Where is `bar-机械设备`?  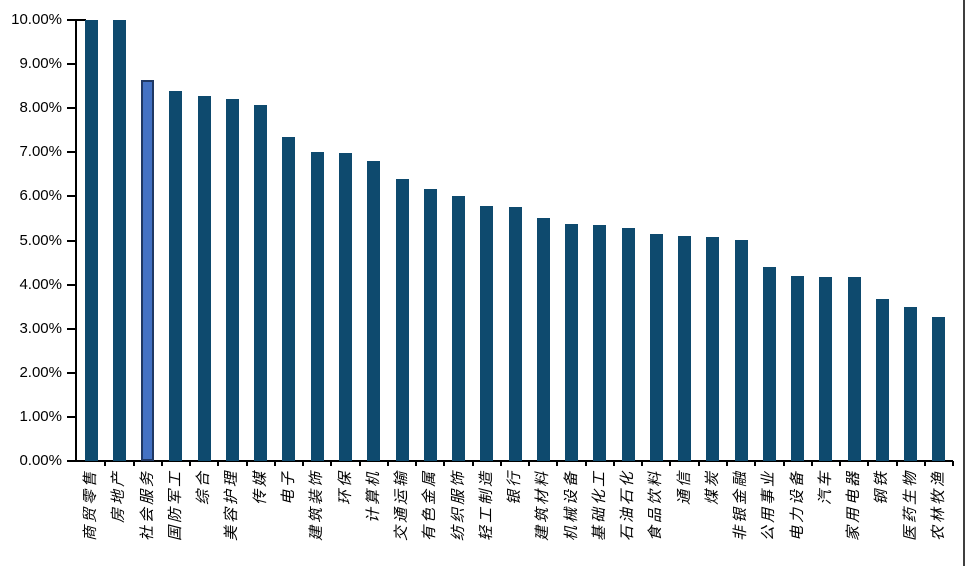
bar-机械设备 is located at coordinates (571, 342).